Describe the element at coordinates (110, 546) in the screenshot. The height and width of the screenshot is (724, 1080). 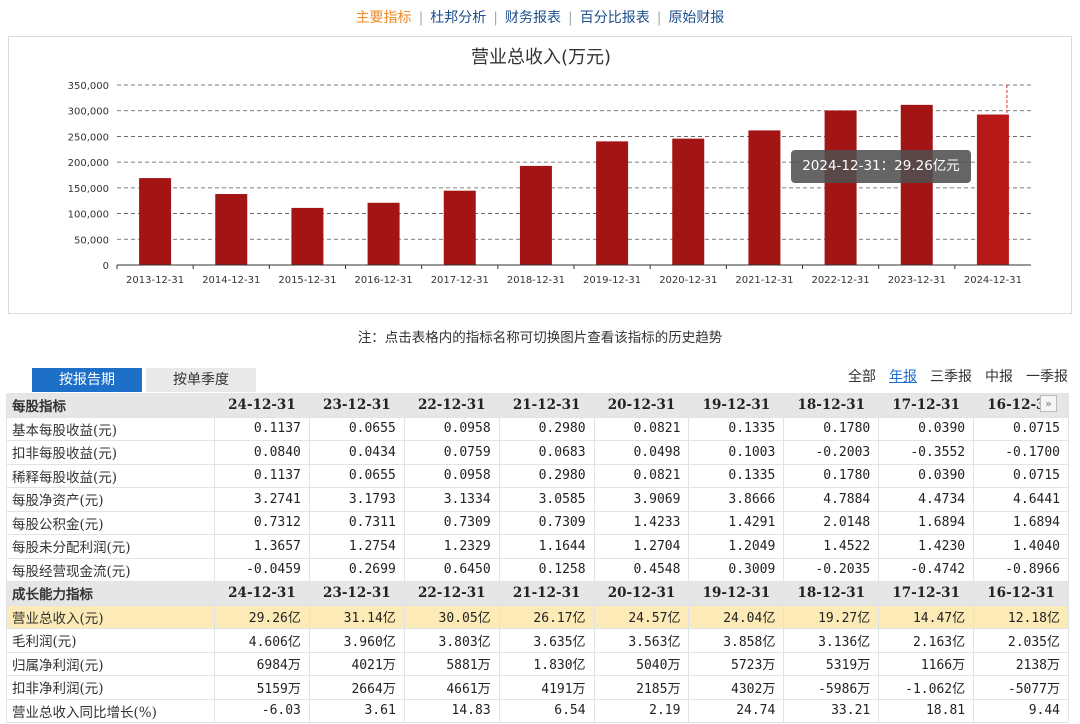
I see `indicator-name: 每股未分配利润(元)` at that location.